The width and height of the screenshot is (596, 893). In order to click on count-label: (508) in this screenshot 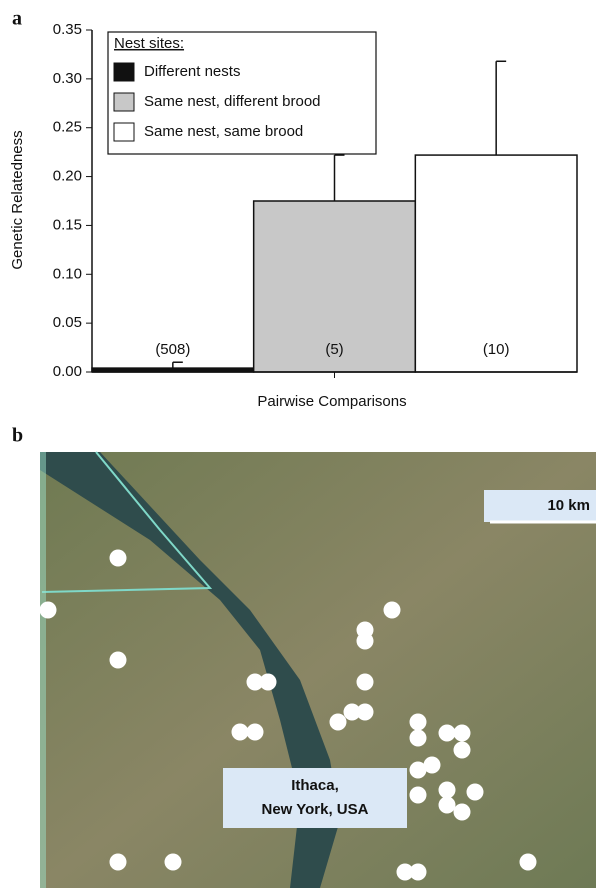, I will do `click(172, 349)`.